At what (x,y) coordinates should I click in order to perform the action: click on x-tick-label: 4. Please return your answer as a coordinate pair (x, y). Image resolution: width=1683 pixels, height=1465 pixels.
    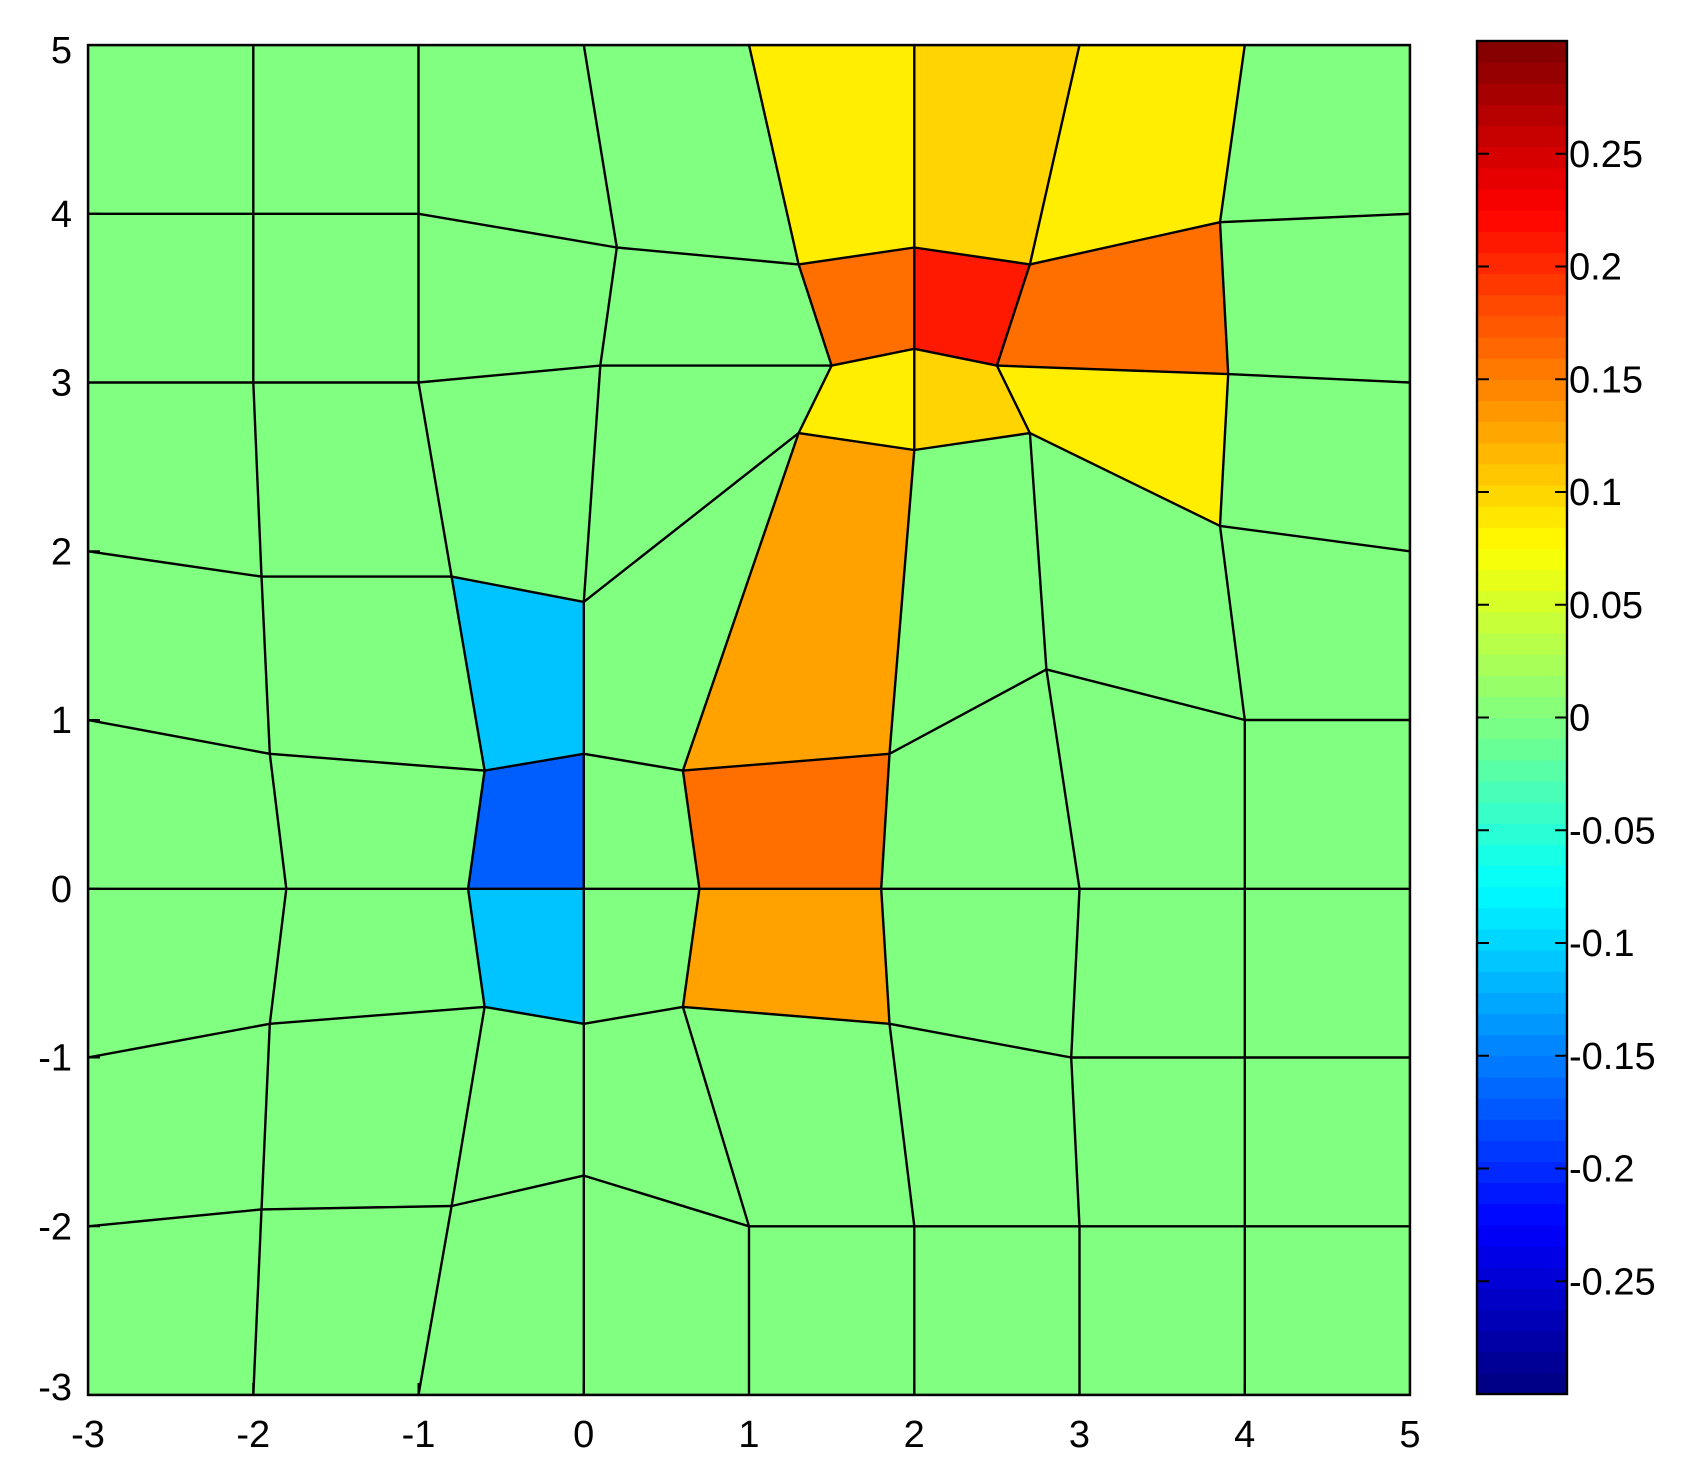
    Looking at the image, I should click on (1244, 1435).